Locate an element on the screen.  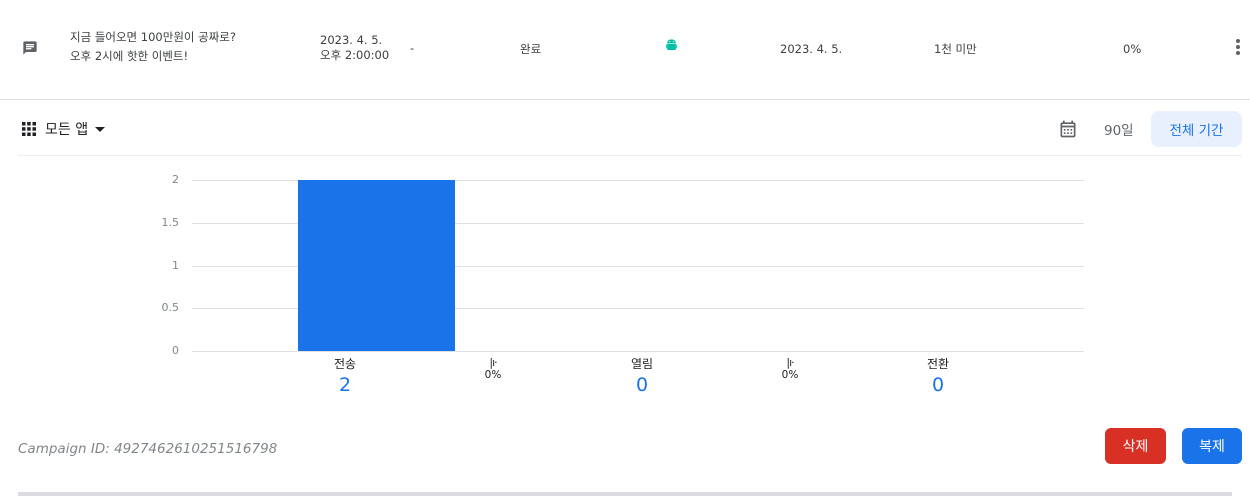
calendar-icon is located at coordinates (1068, 129).